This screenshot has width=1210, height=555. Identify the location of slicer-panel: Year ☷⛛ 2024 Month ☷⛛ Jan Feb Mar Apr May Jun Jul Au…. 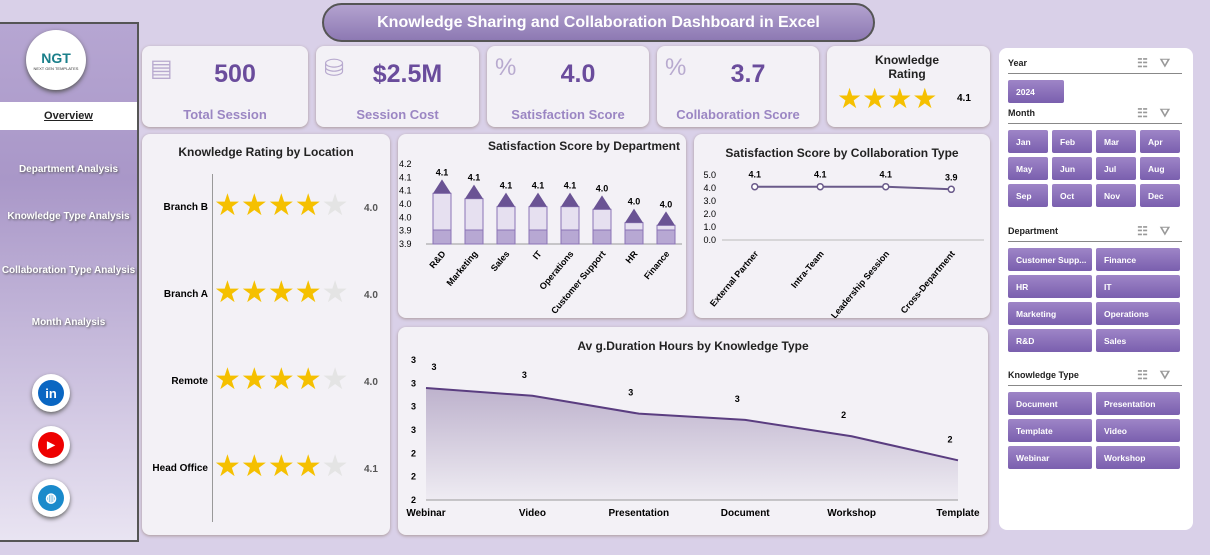
(1096, 289).